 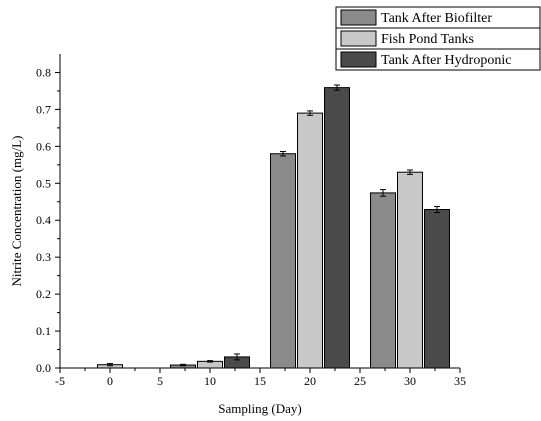 I want to click on x-tick-label: 10, so click(x=210, y=381).